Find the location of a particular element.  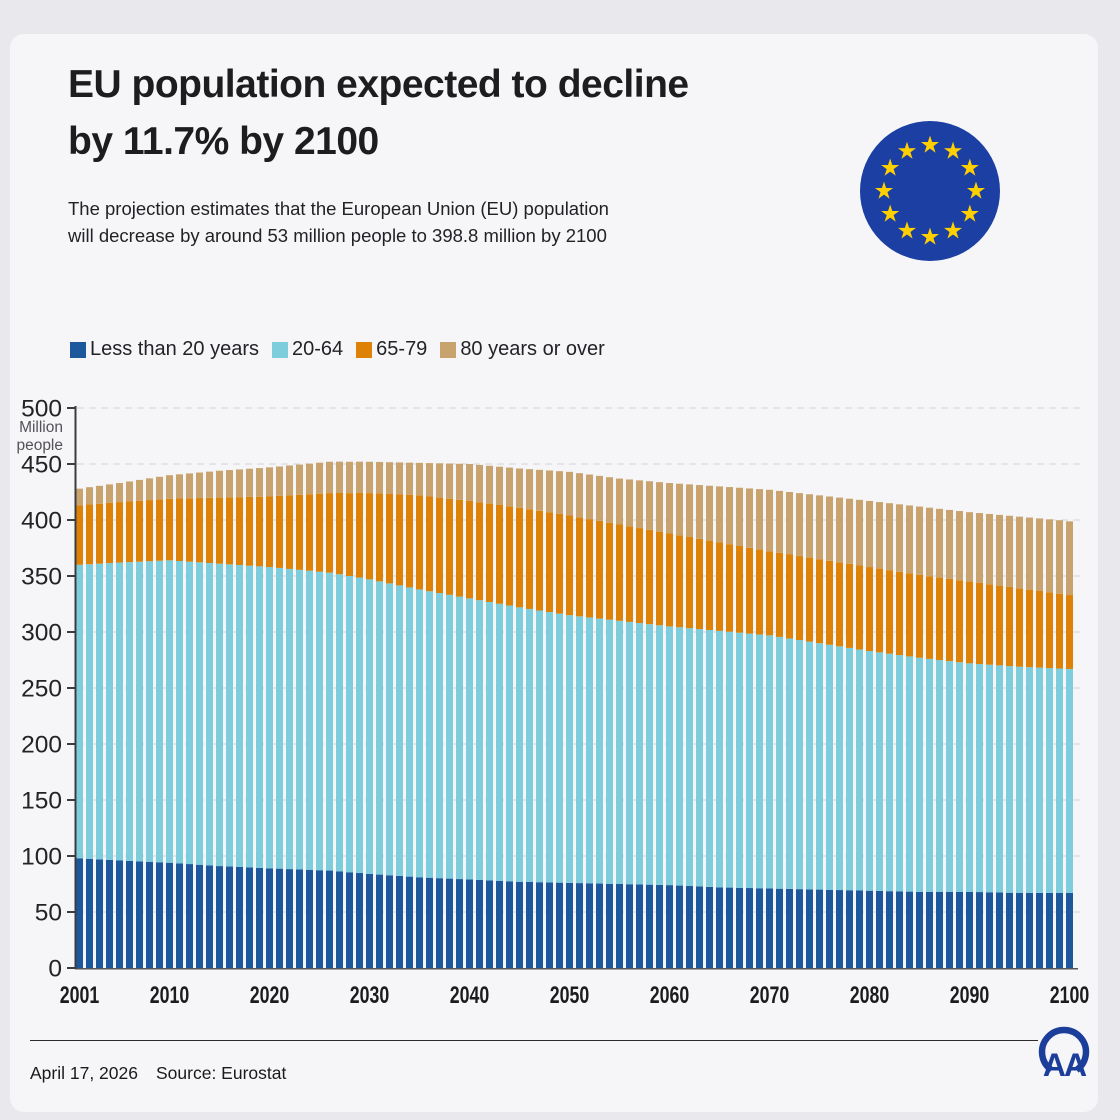

legend-item-4: 80 years or over is located at coordinates (522, 349).